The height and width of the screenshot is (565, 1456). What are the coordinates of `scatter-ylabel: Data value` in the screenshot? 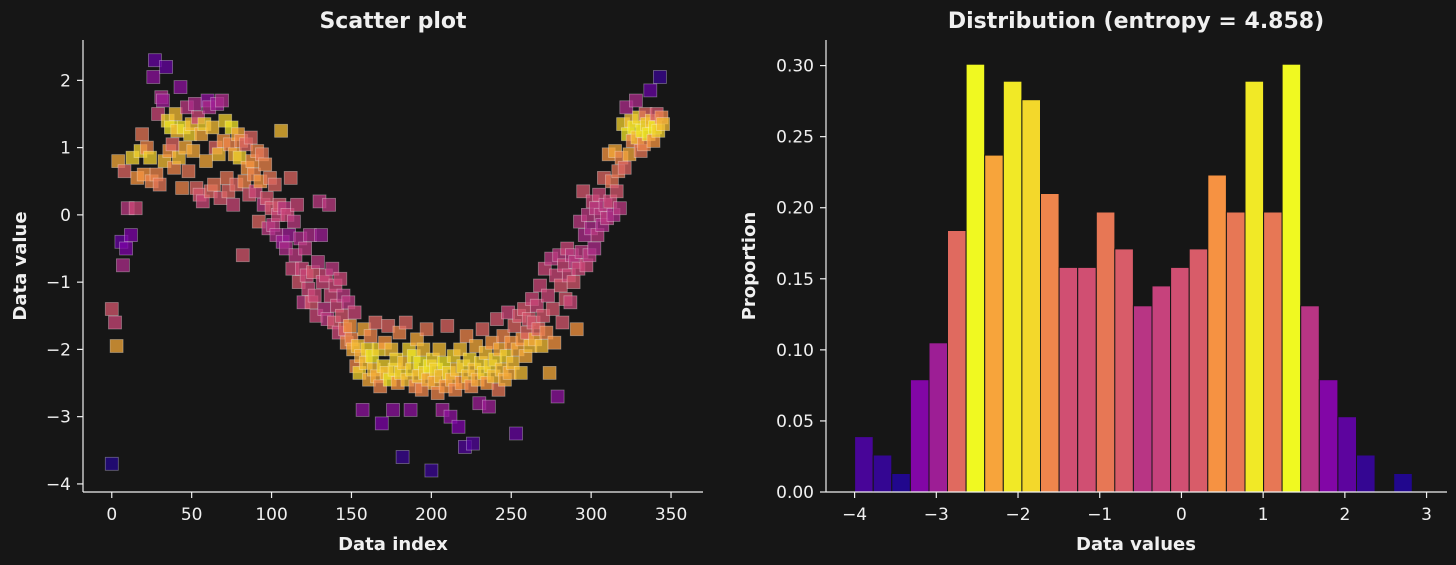 It's located at (20, 265).